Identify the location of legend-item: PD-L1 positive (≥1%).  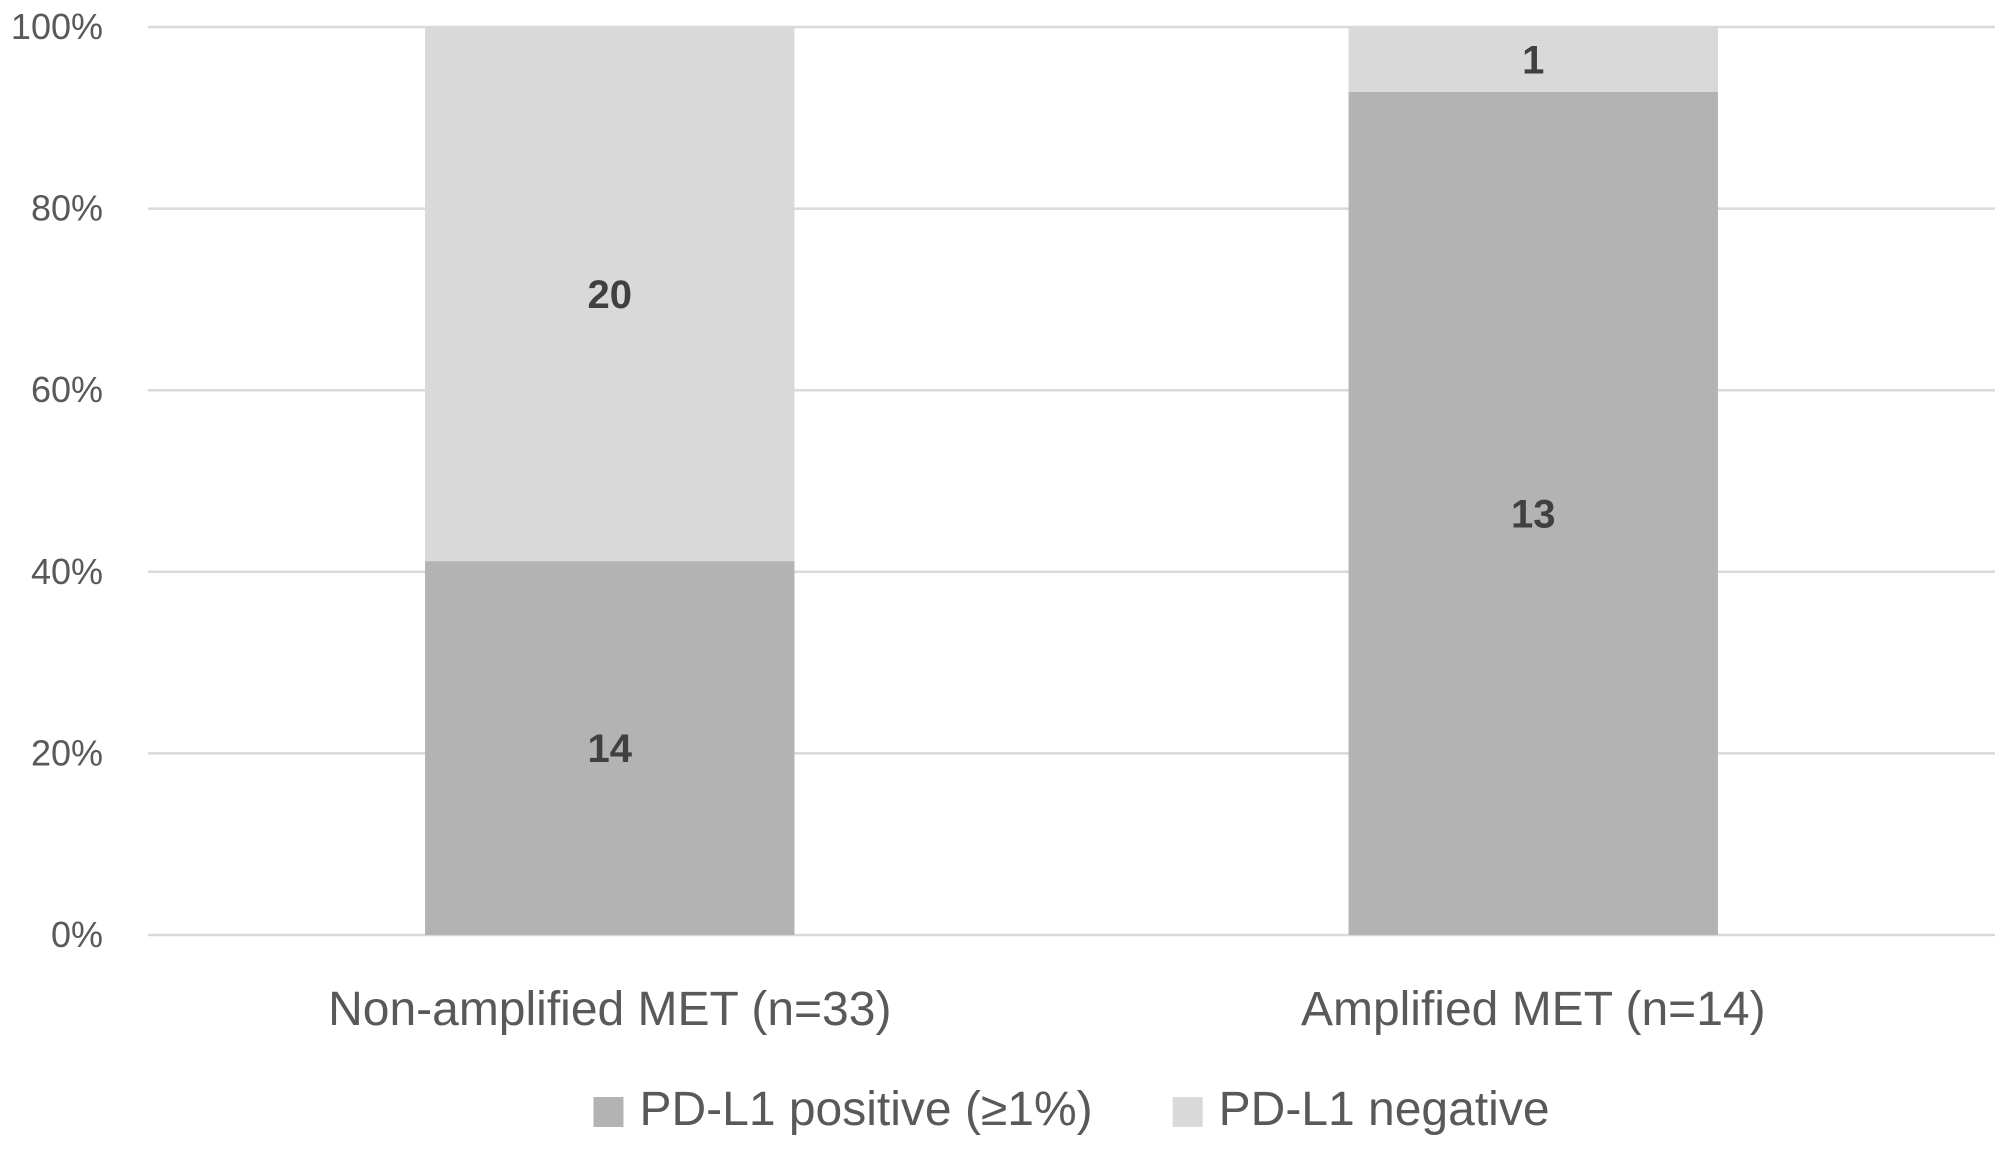
(843, 1109).